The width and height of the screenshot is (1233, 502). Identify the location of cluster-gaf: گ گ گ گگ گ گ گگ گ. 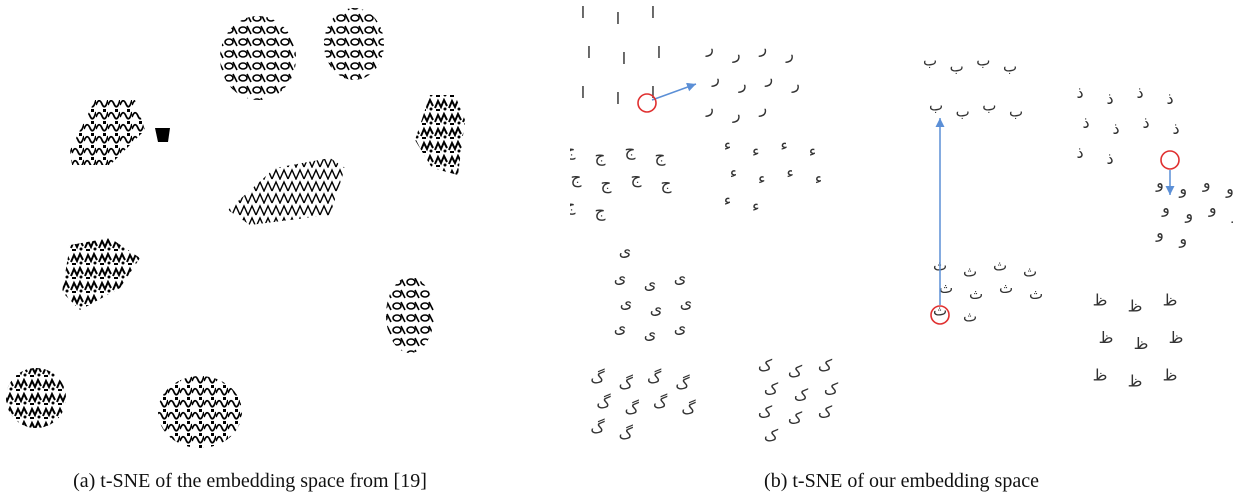
(643, 405).